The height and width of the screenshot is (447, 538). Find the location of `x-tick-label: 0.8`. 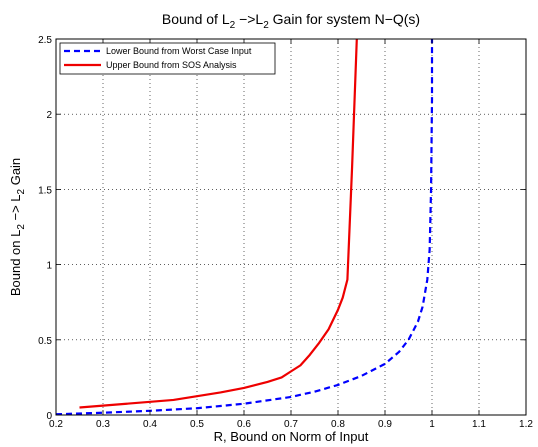

x-tick-label: 0.8 is located at coordinates (338, 424).